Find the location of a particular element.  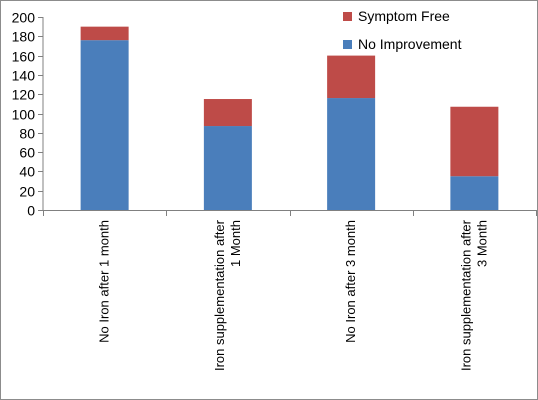

legend-label-symptom-free: Symptom Free is located at coordinates (404, 16).